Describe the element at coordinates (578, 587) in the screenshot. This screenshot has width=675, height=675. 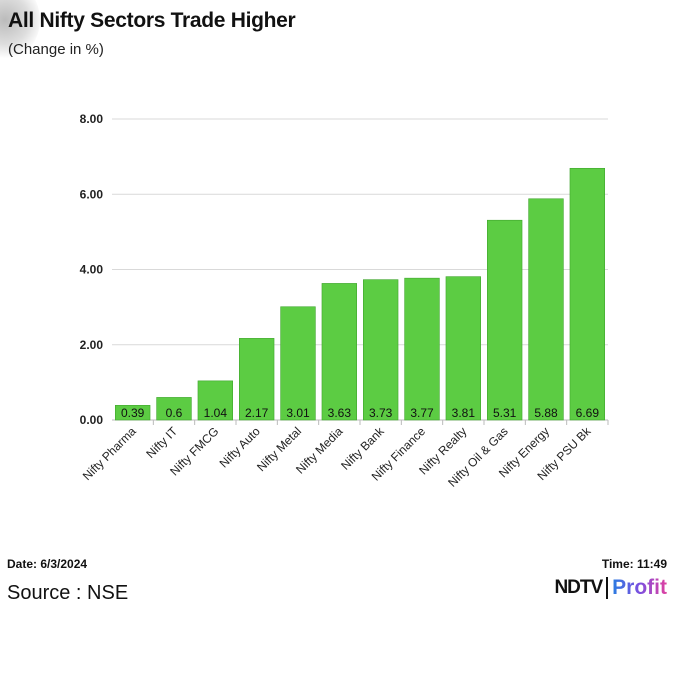
I see `logo-ndtv: NDTV` at that location.